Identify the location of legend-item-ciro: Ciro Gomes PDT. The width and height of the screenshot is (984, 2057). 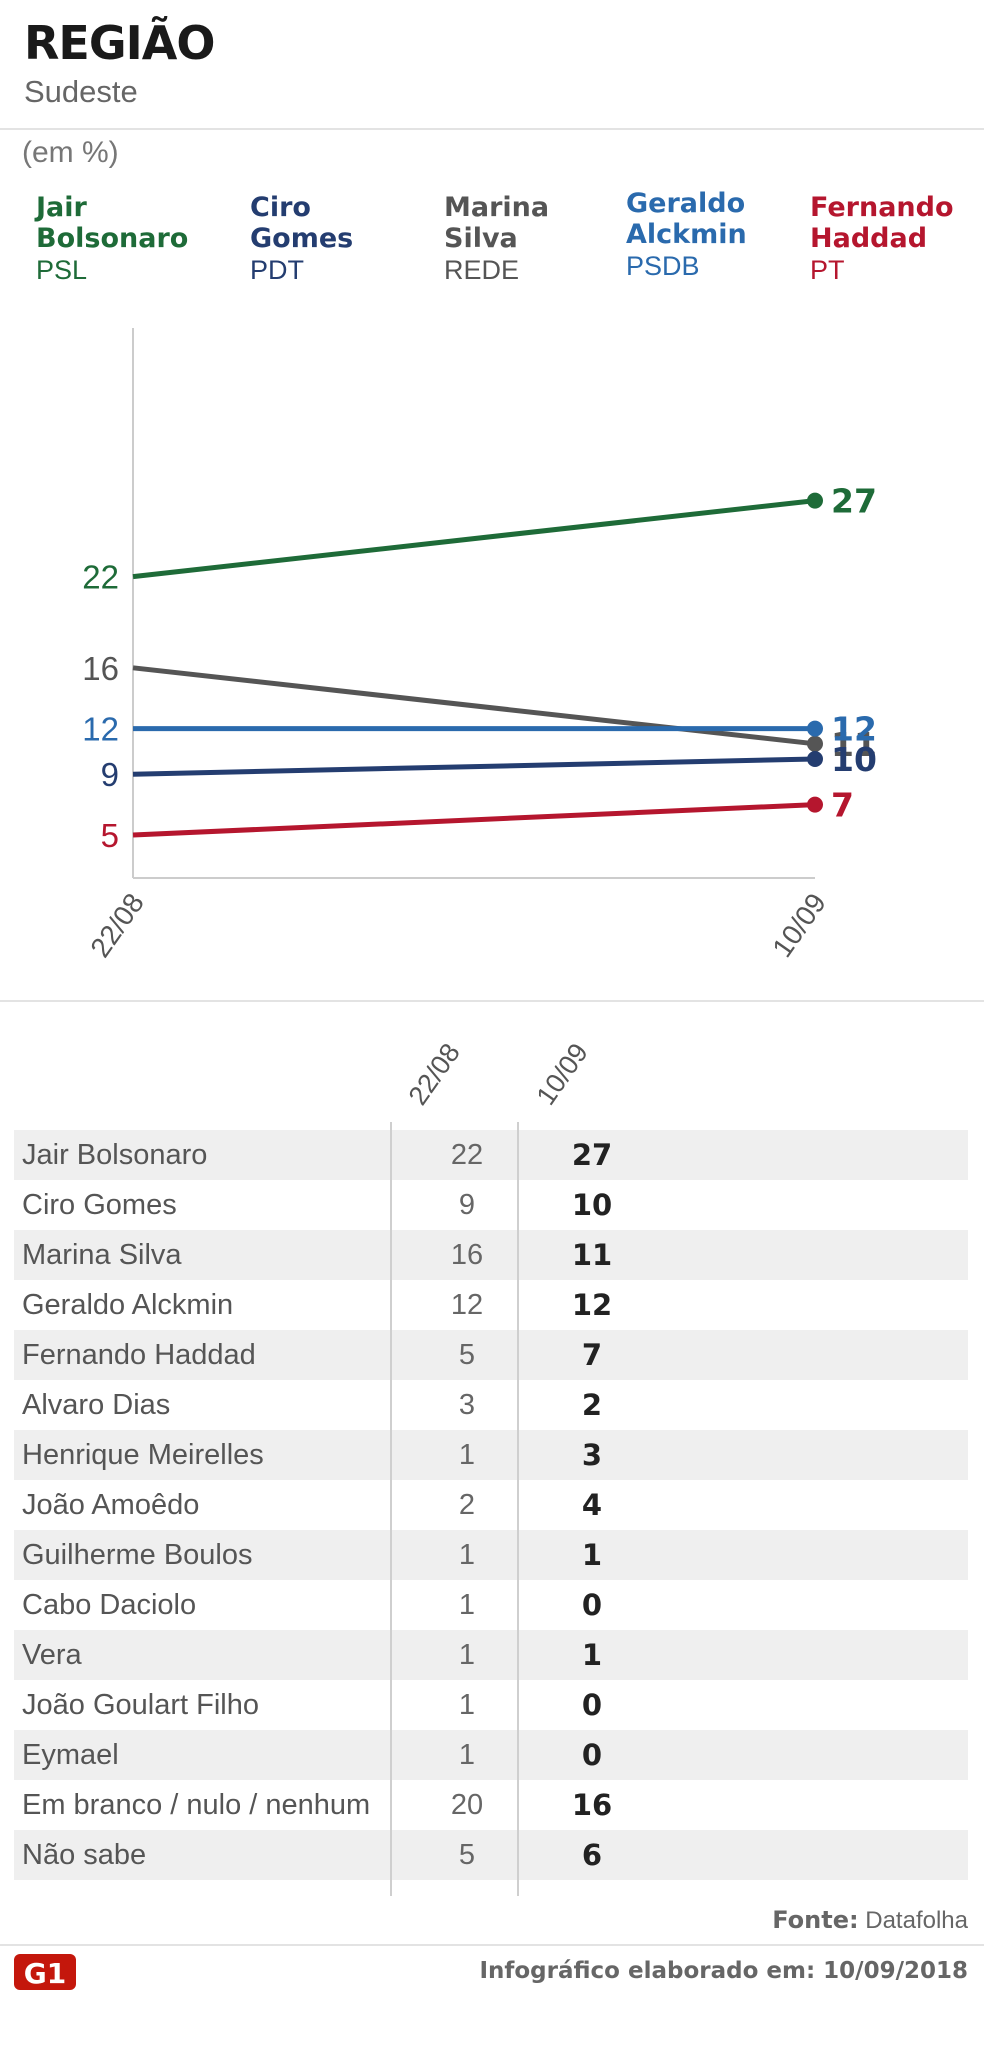
(301, 239).